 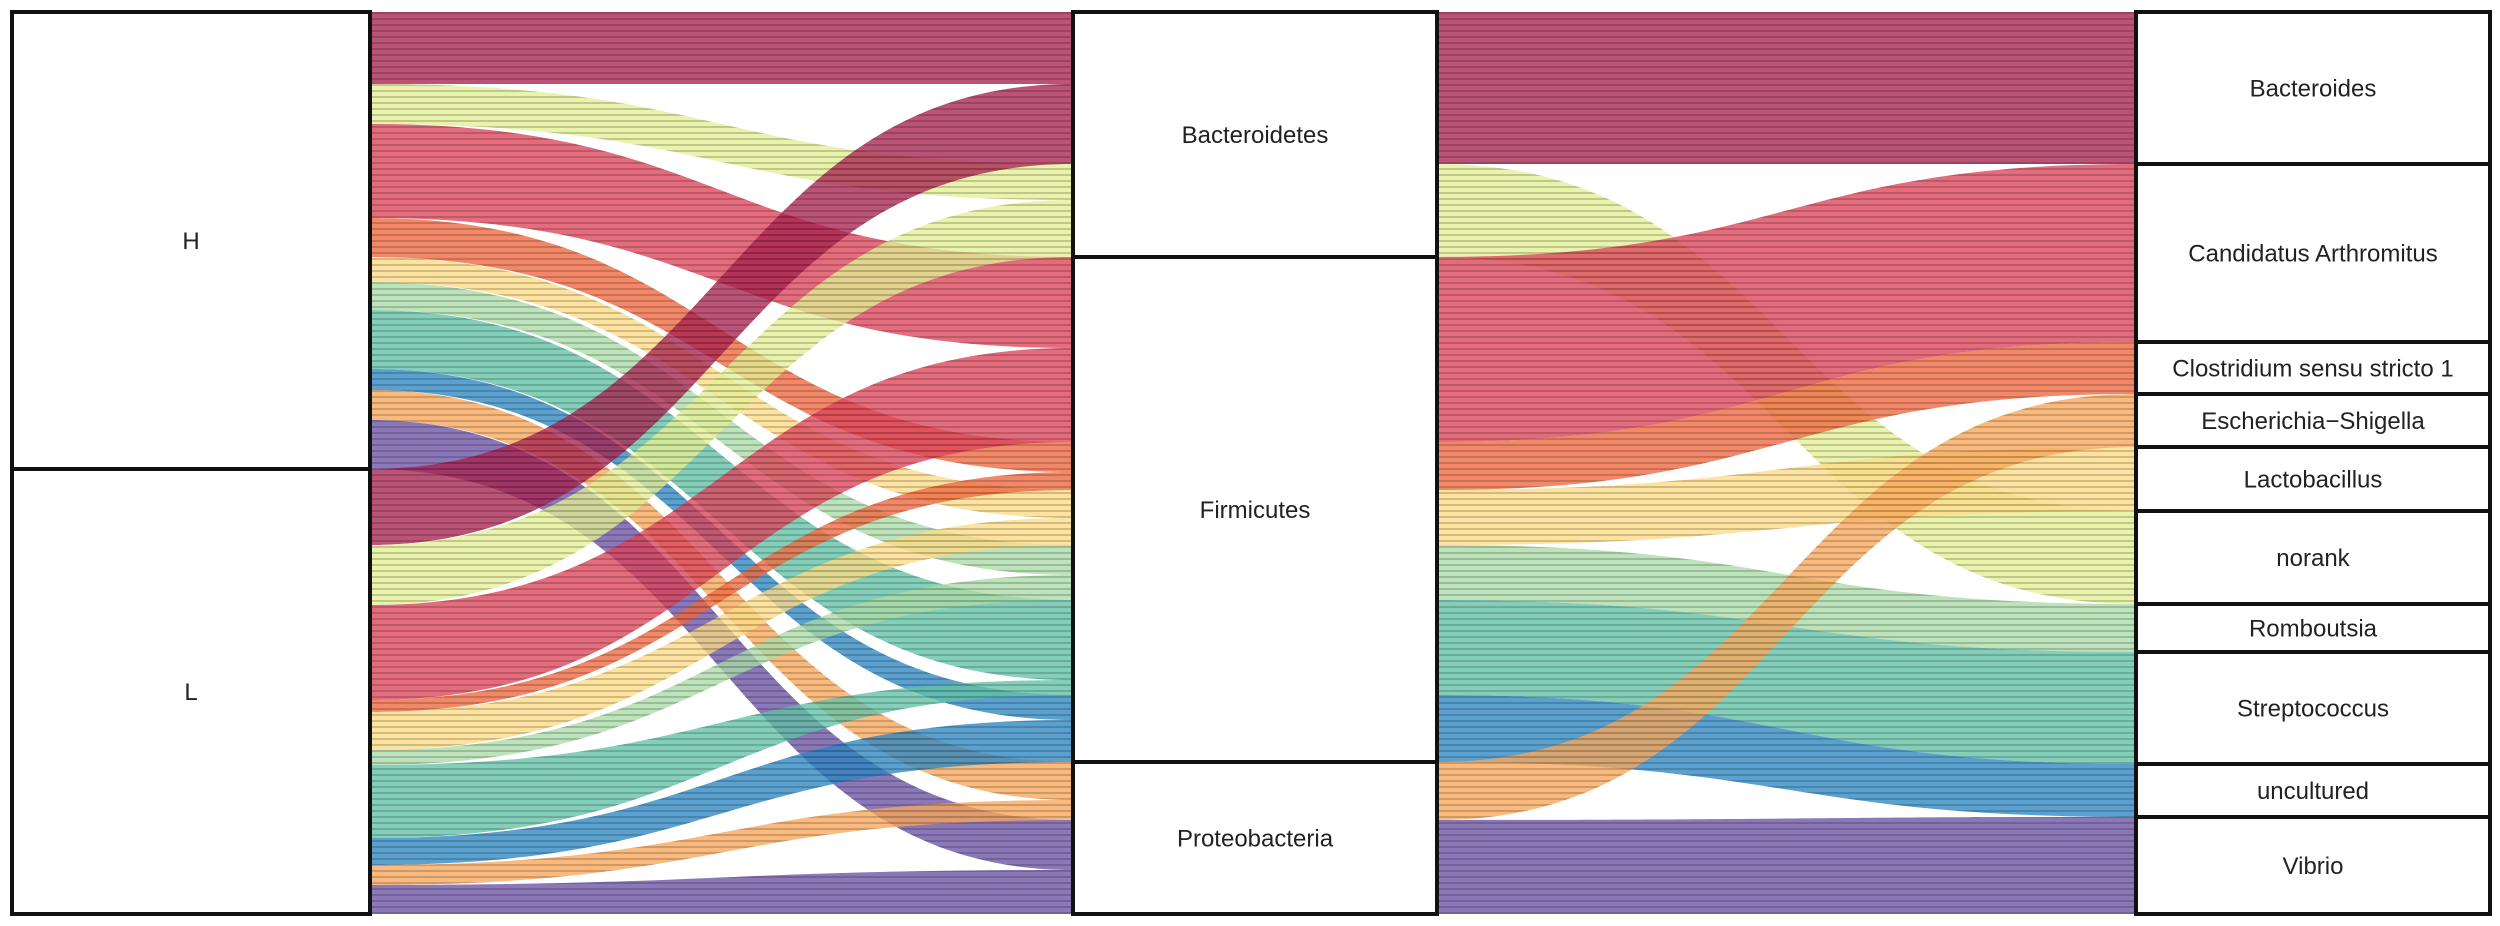 I want to click on node-clostridium-sensu-stricto-1: Clostridium sensu stricto 1, so click(x=2313, y=368).